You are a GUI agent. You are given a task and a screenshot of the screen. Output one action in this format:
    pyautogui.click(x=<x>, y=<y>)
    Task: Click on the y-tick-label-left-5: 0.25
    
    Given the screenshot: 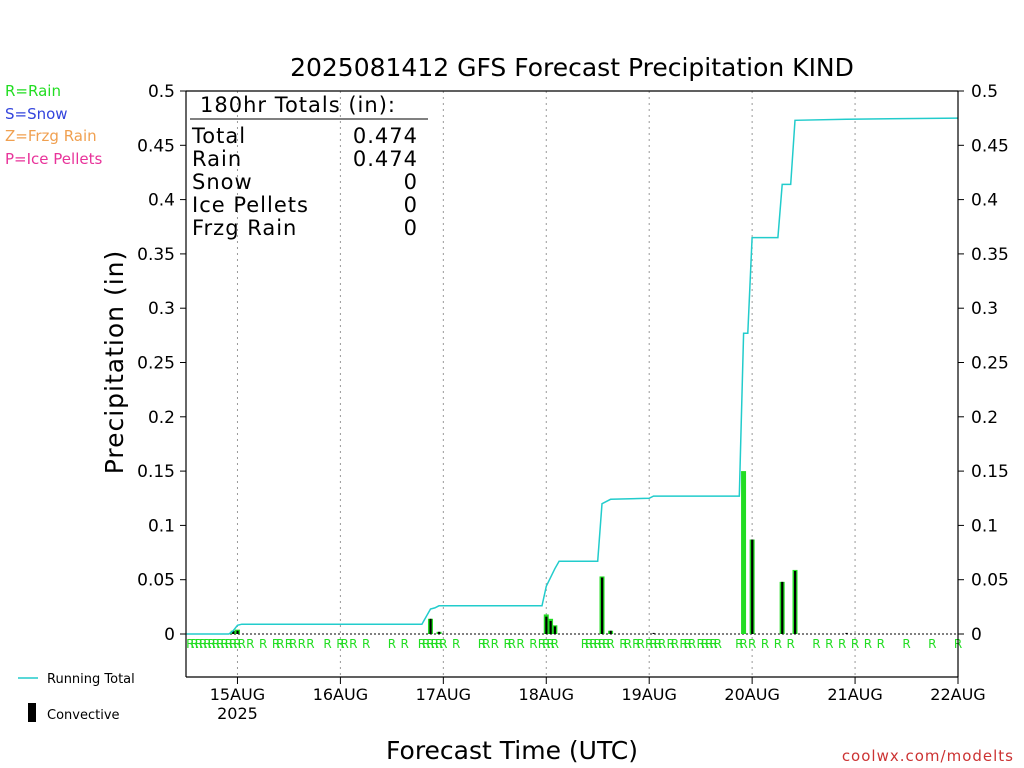 What is the action you would take?
    pyautogui.click(x=156, y=364)
    